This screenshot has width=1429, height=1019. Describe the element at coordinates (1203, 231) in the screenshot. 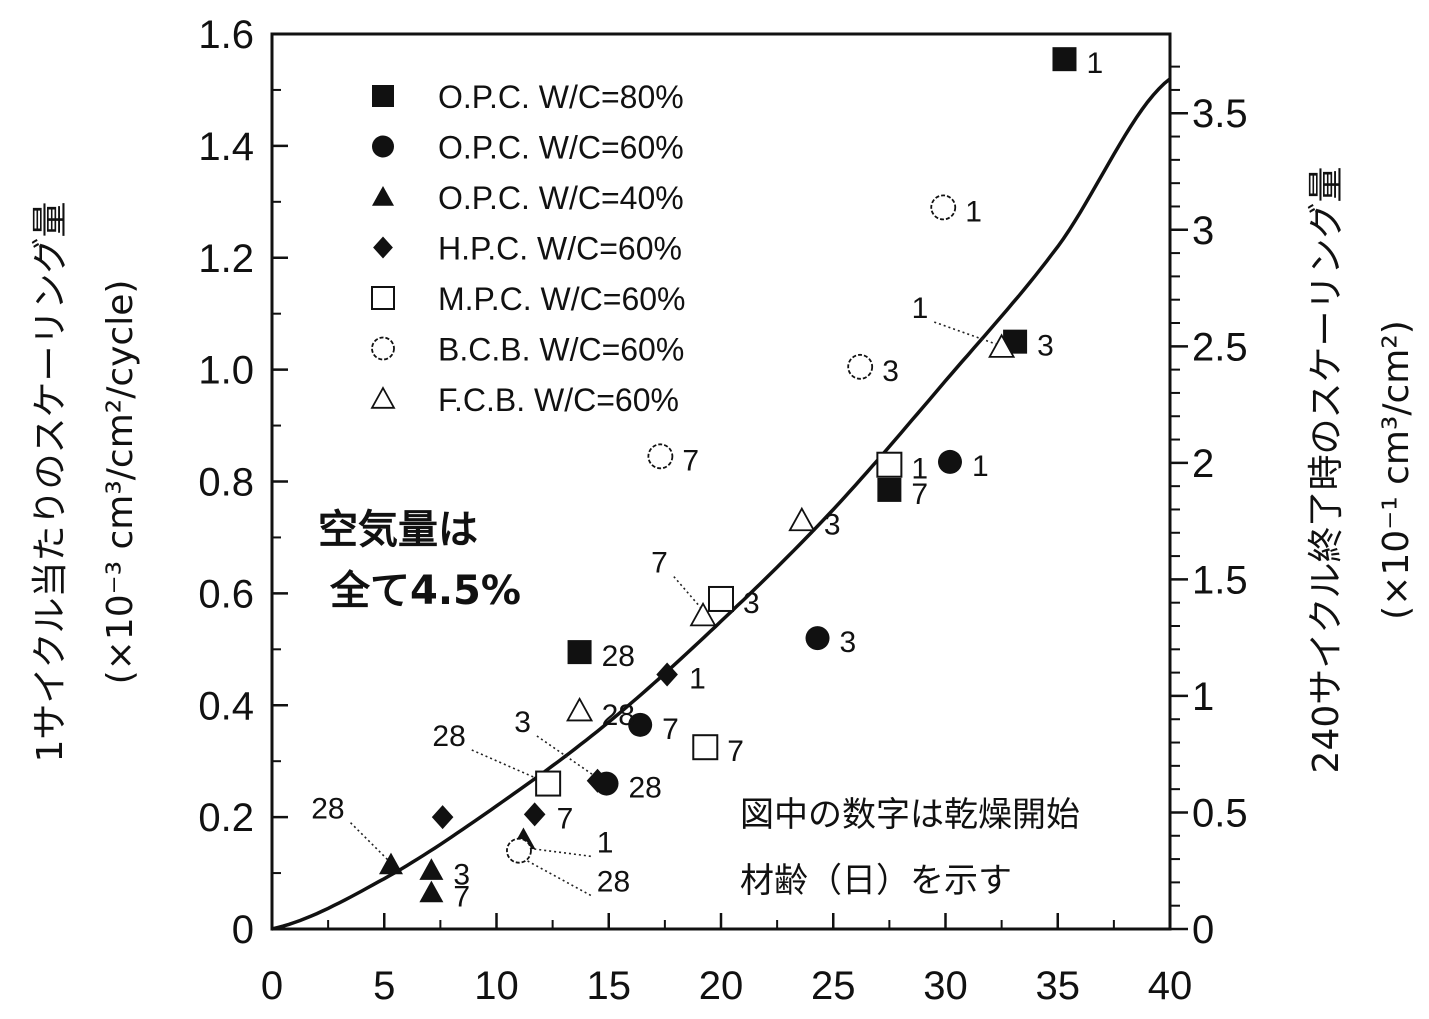

I see `y2-tick-label: 3` at that location.